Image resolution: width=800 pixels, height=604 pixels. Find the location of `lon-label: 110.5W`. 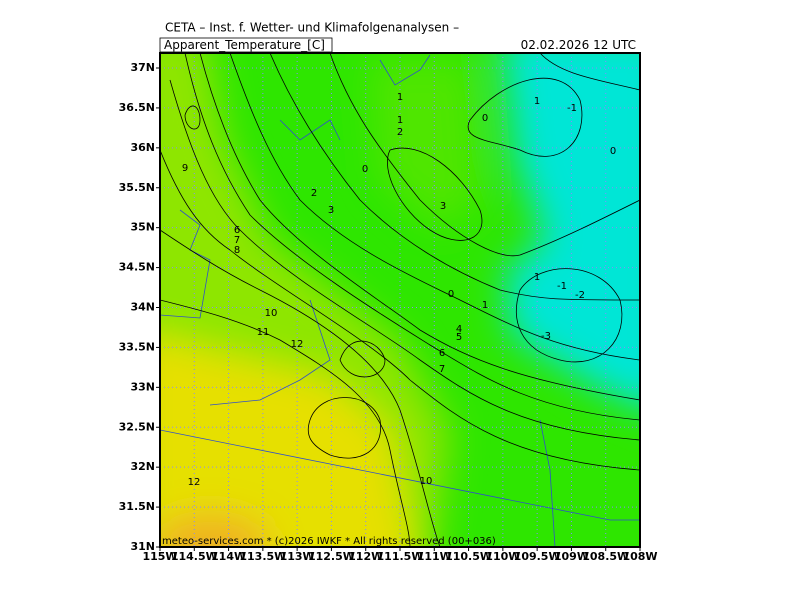

lon-label: 110.5W is located at coordinates (468, 556).